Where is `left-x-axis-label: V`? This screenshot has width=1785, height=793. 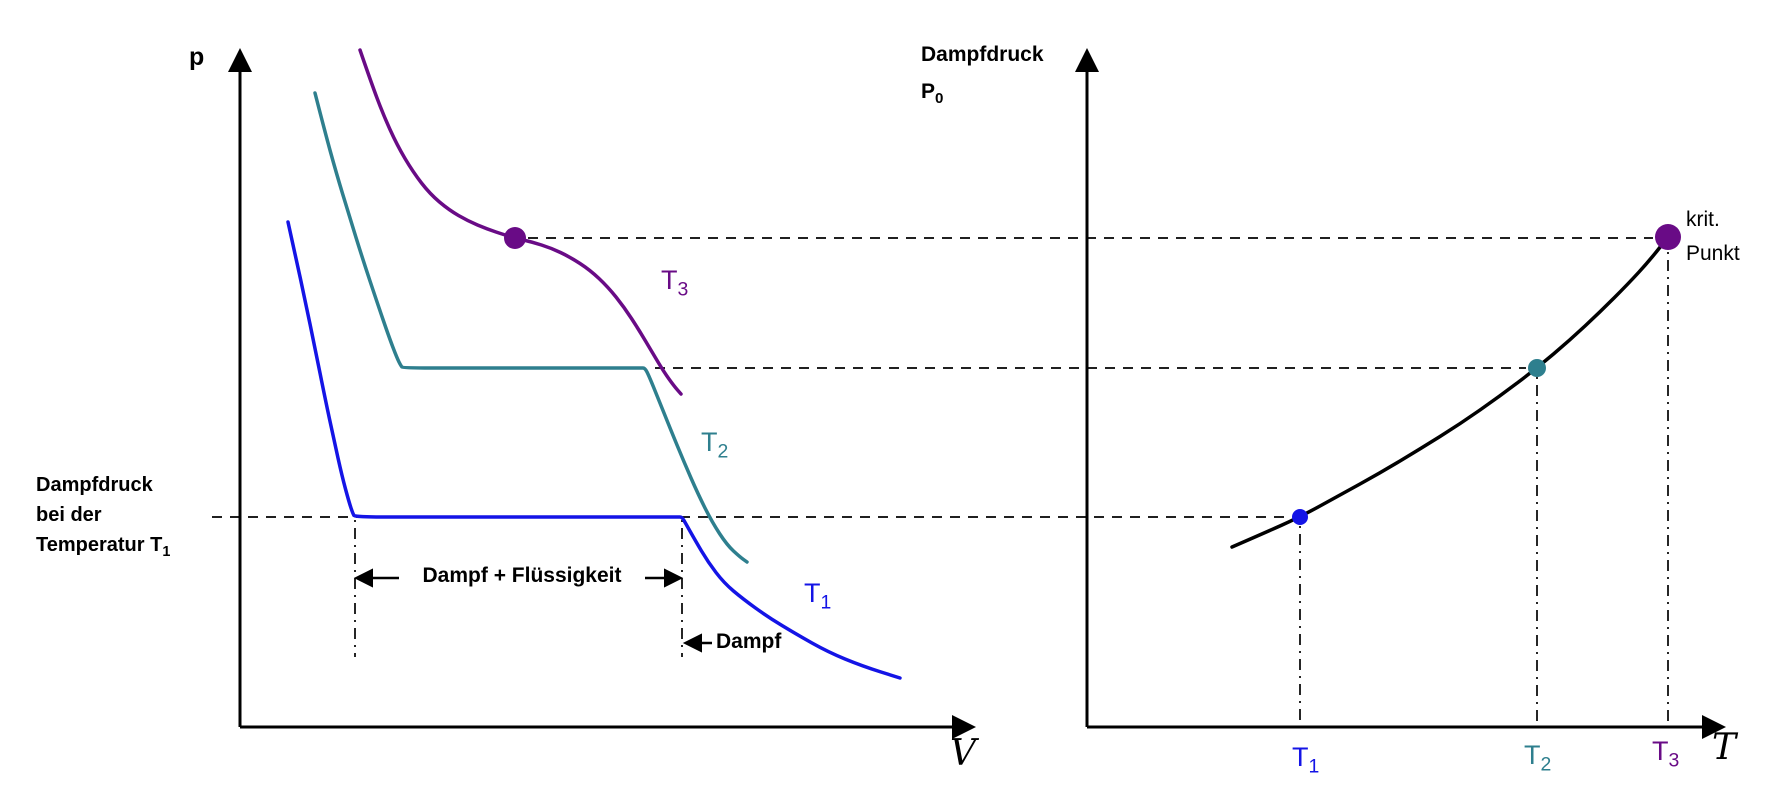 left-x-axis-label: V is located at coordinates (963, 753).